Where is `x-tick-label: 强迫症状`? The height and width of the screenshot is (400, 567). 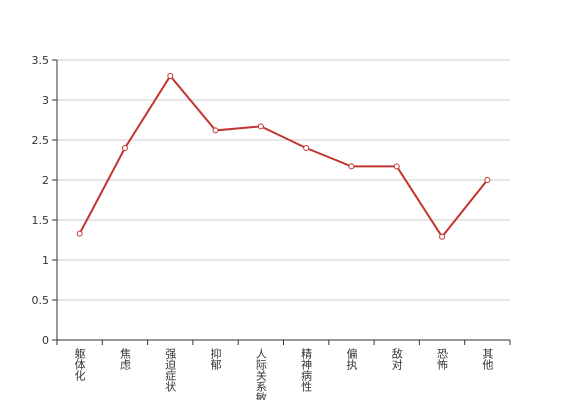 x-tick-label: 强迫症状 is located at coordinates (170, 370).